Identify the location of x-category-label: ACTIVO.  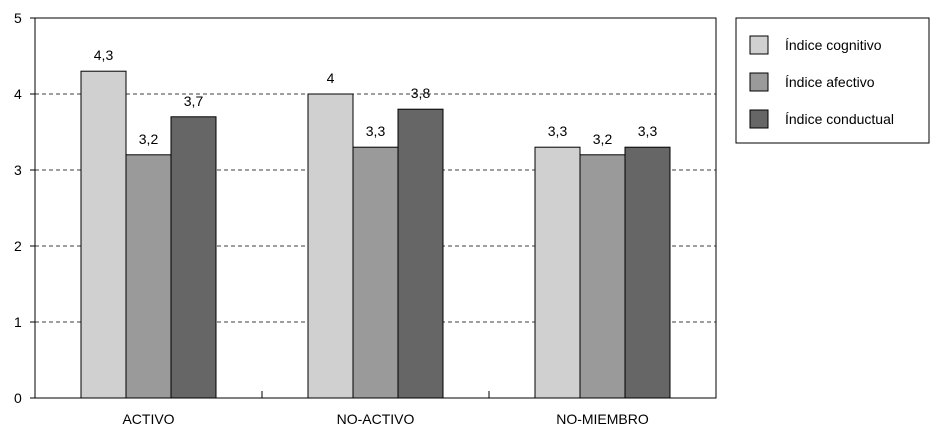
(148, 419).